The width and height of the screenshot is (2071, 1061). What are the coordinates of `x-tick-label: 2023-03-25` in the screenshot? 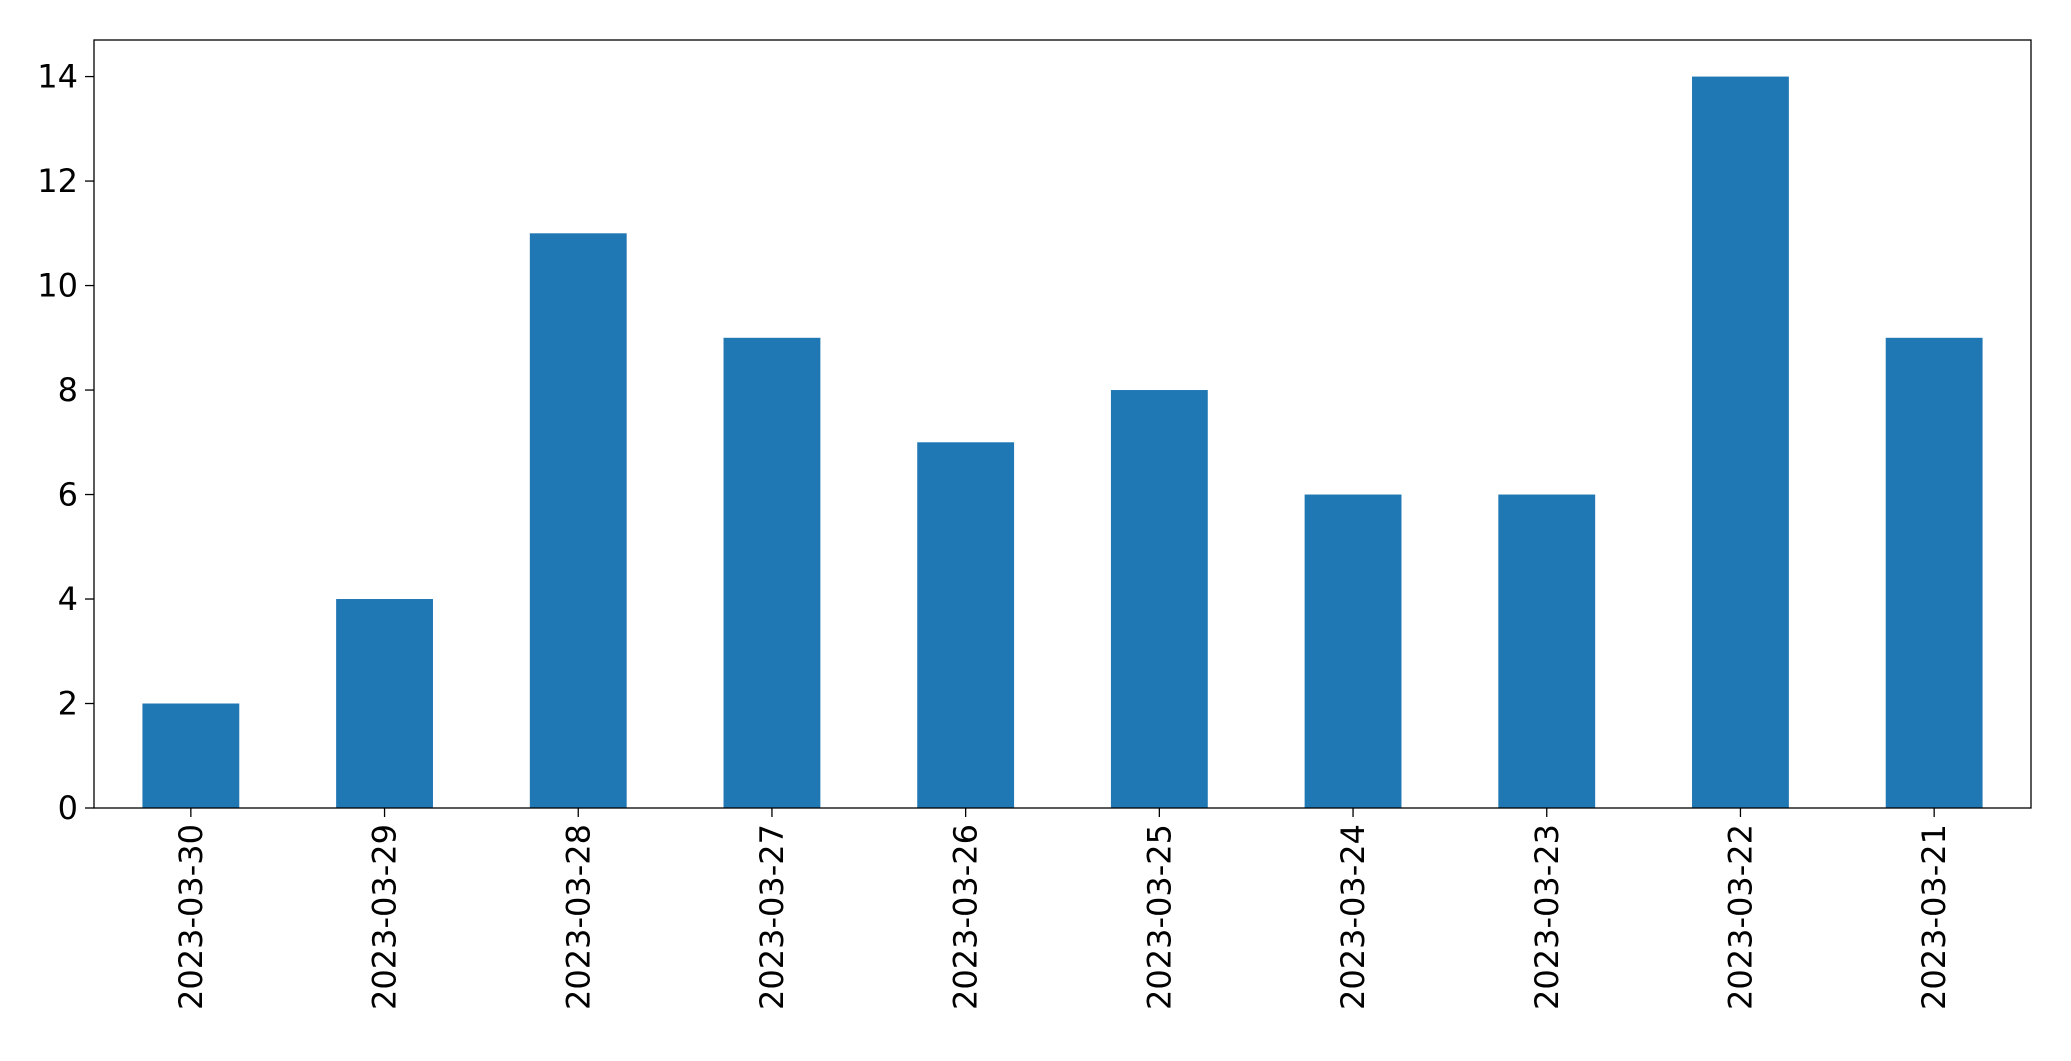 It's located at (1159, 917).